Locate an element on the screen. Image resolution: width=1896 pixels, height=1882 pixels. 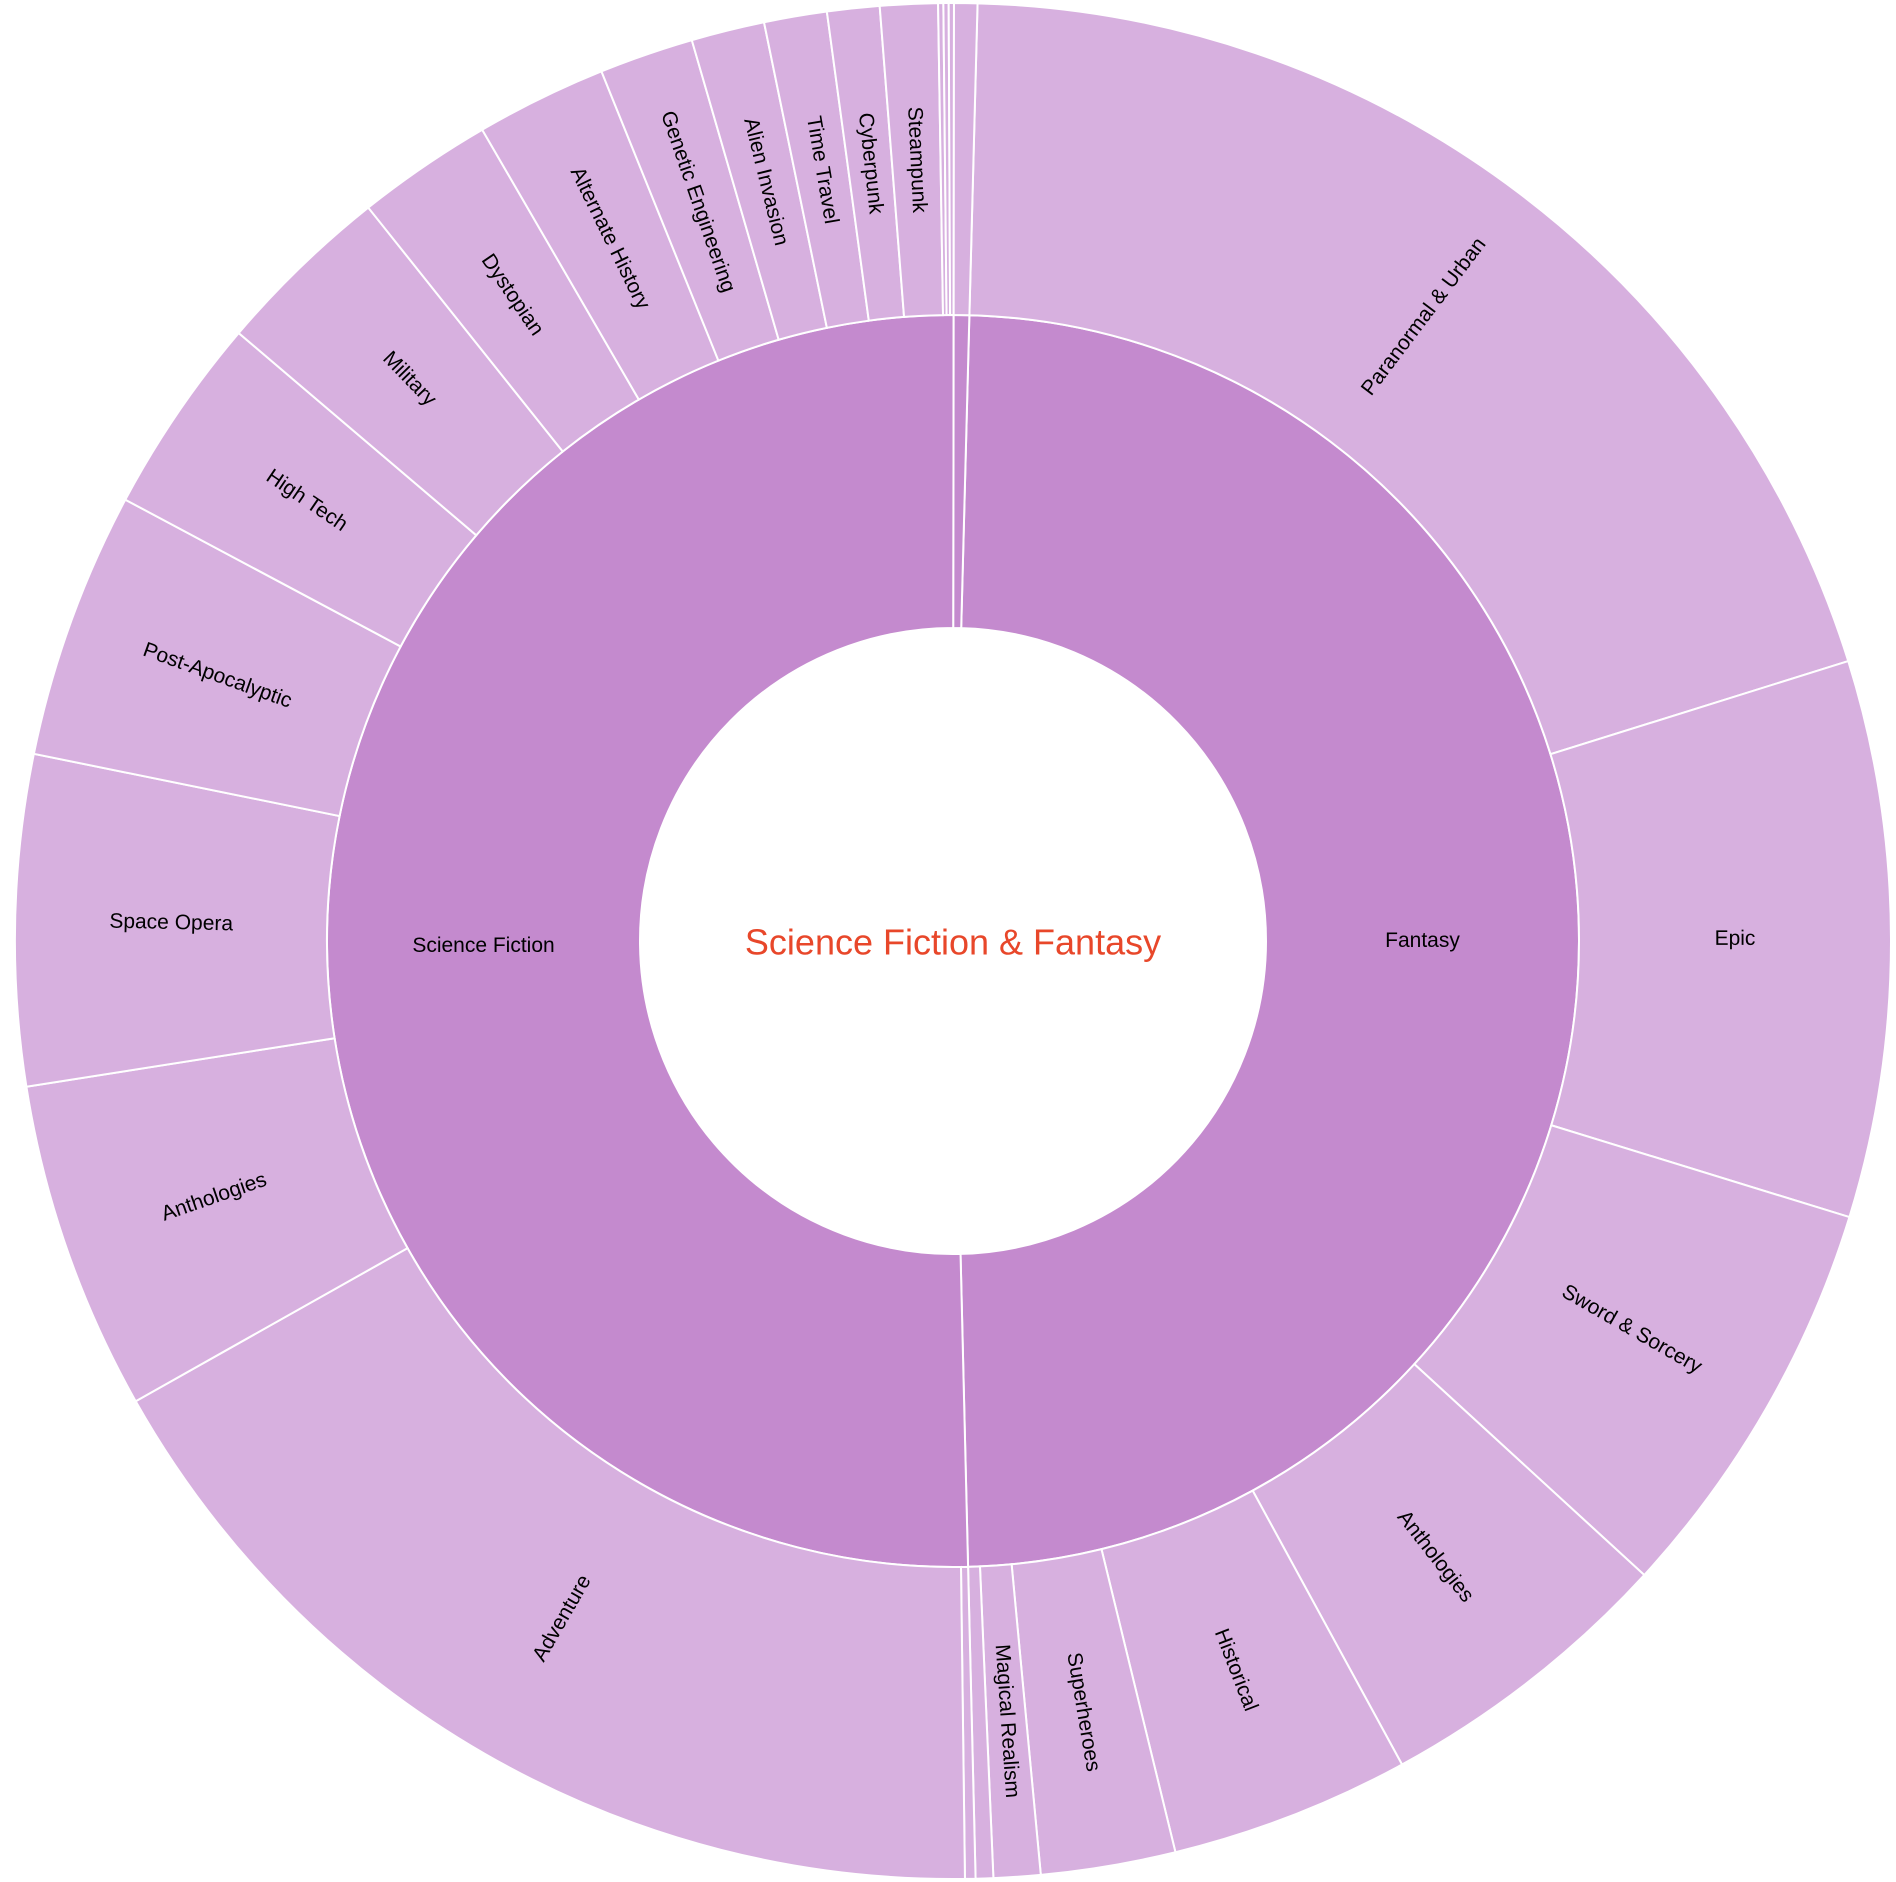
subcategory-segment-unlabeled is located at coordinates (965, 159).